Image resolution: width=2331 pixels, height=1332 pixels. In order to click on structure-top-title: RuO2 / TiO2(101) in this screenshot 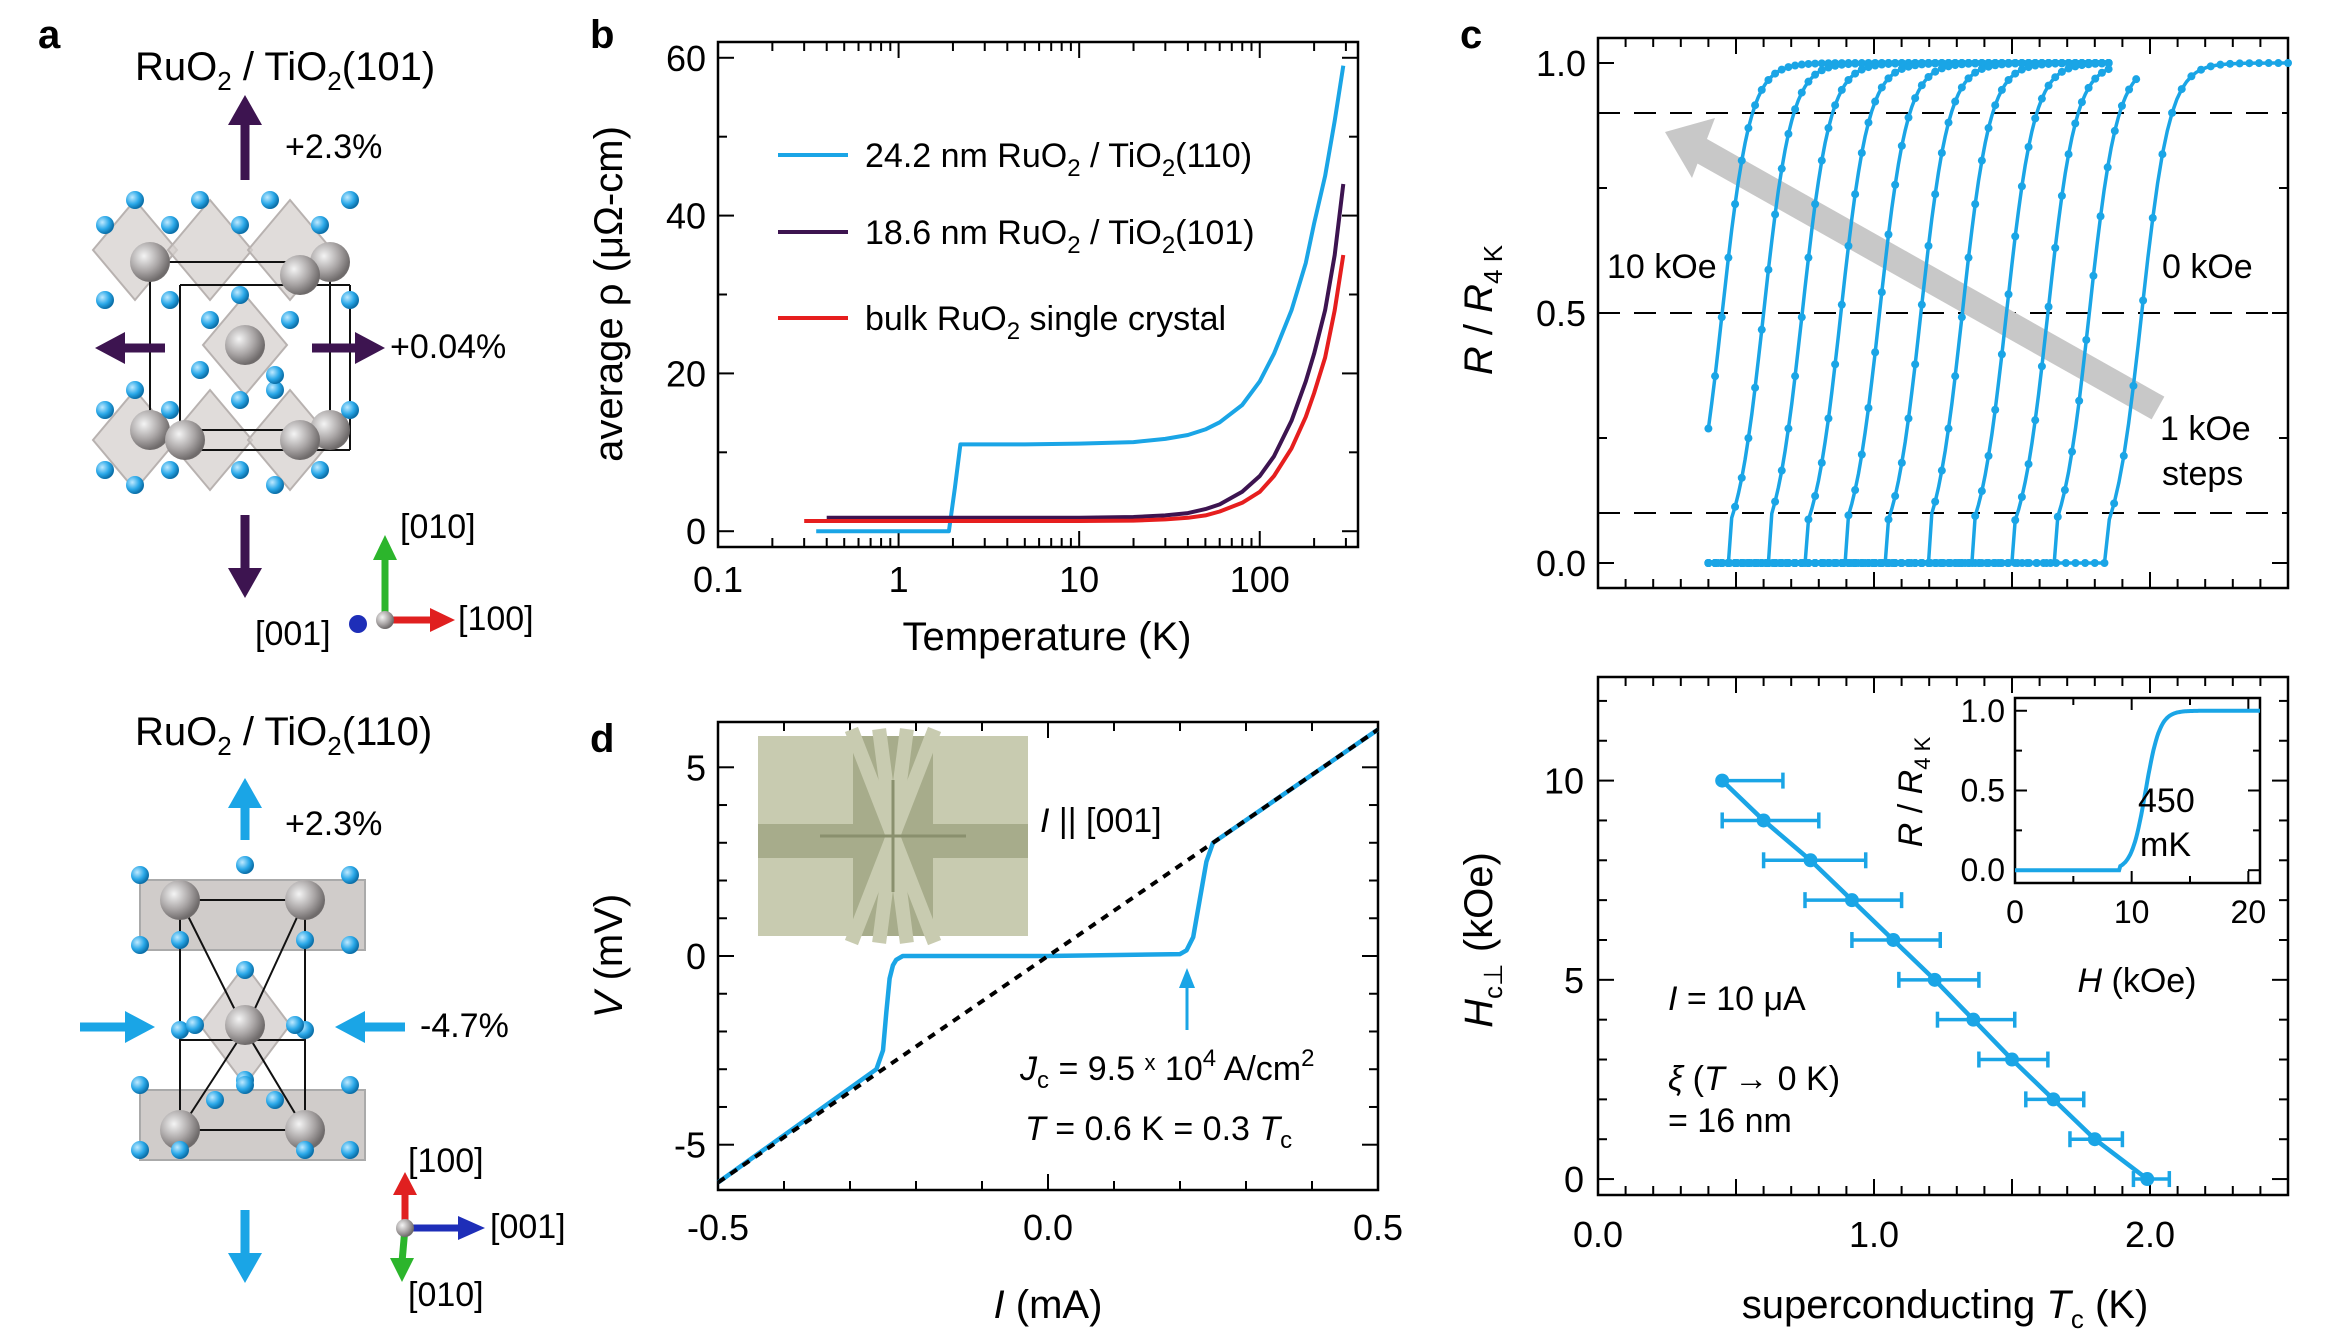, I will do `click(285, 70)`.